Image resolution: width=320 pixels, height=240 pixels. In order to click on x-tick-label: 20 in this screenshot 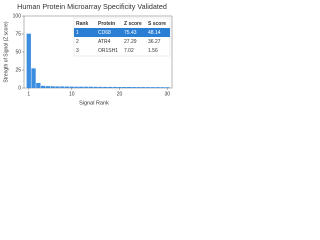, I will do `click(120, 94)`.